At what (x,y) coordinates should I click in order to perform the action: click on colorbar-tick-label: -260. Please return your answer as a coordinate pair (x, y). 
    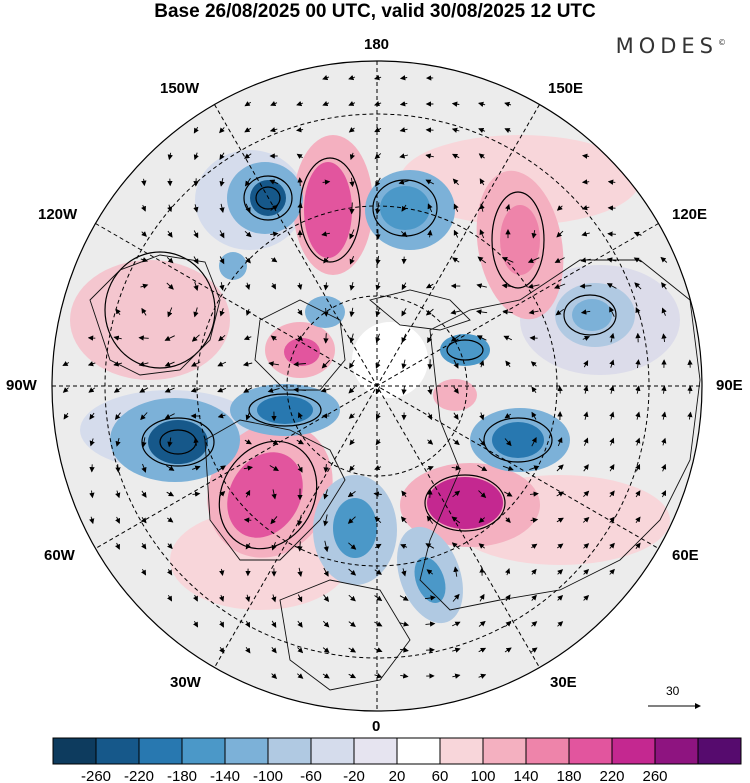
    Looking at the image, I should click on (96, 775).